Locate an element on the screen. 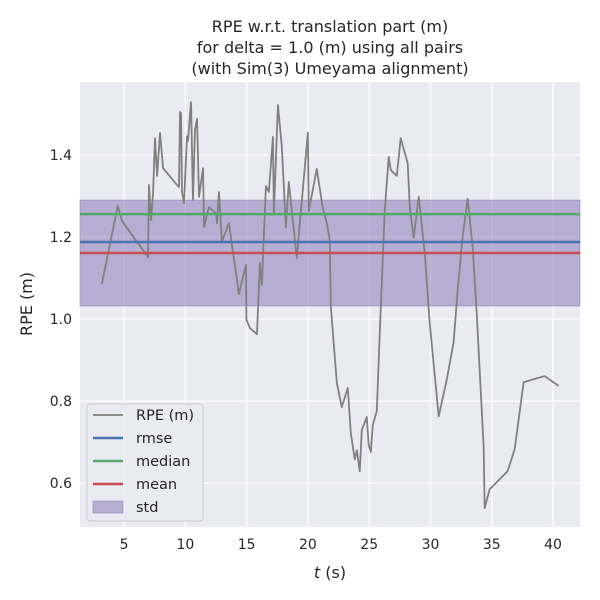  y-tick-label: 0.6 is located at coordinates (61, 484).